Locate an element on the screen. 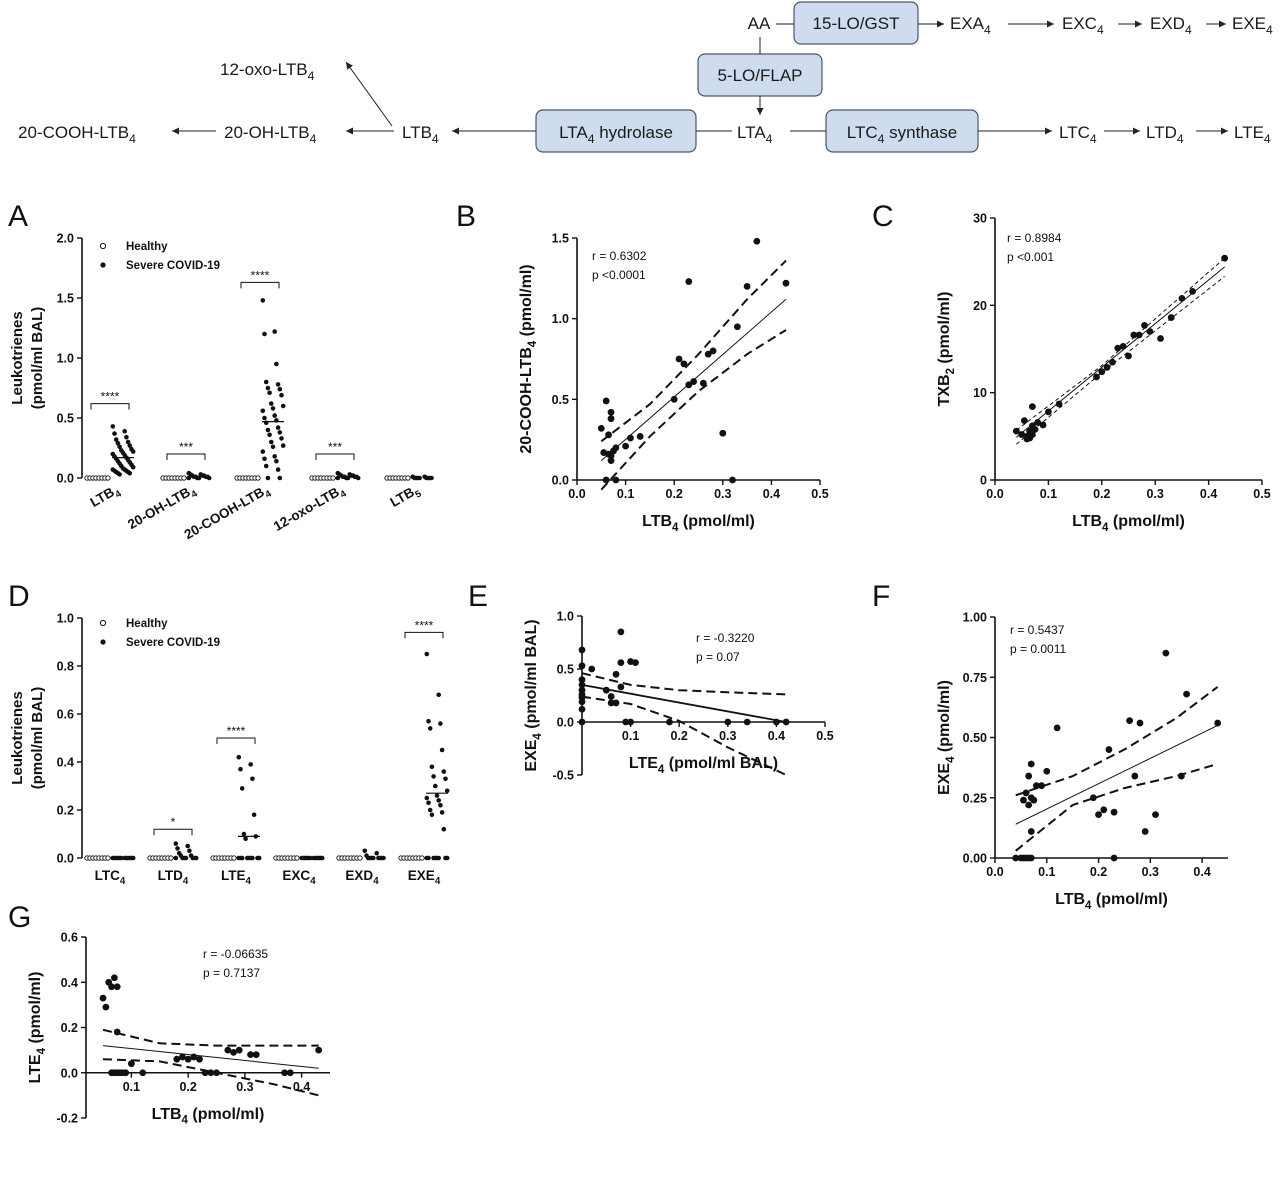  legend-healthy: Healthy is located at coordinates (147, 247).